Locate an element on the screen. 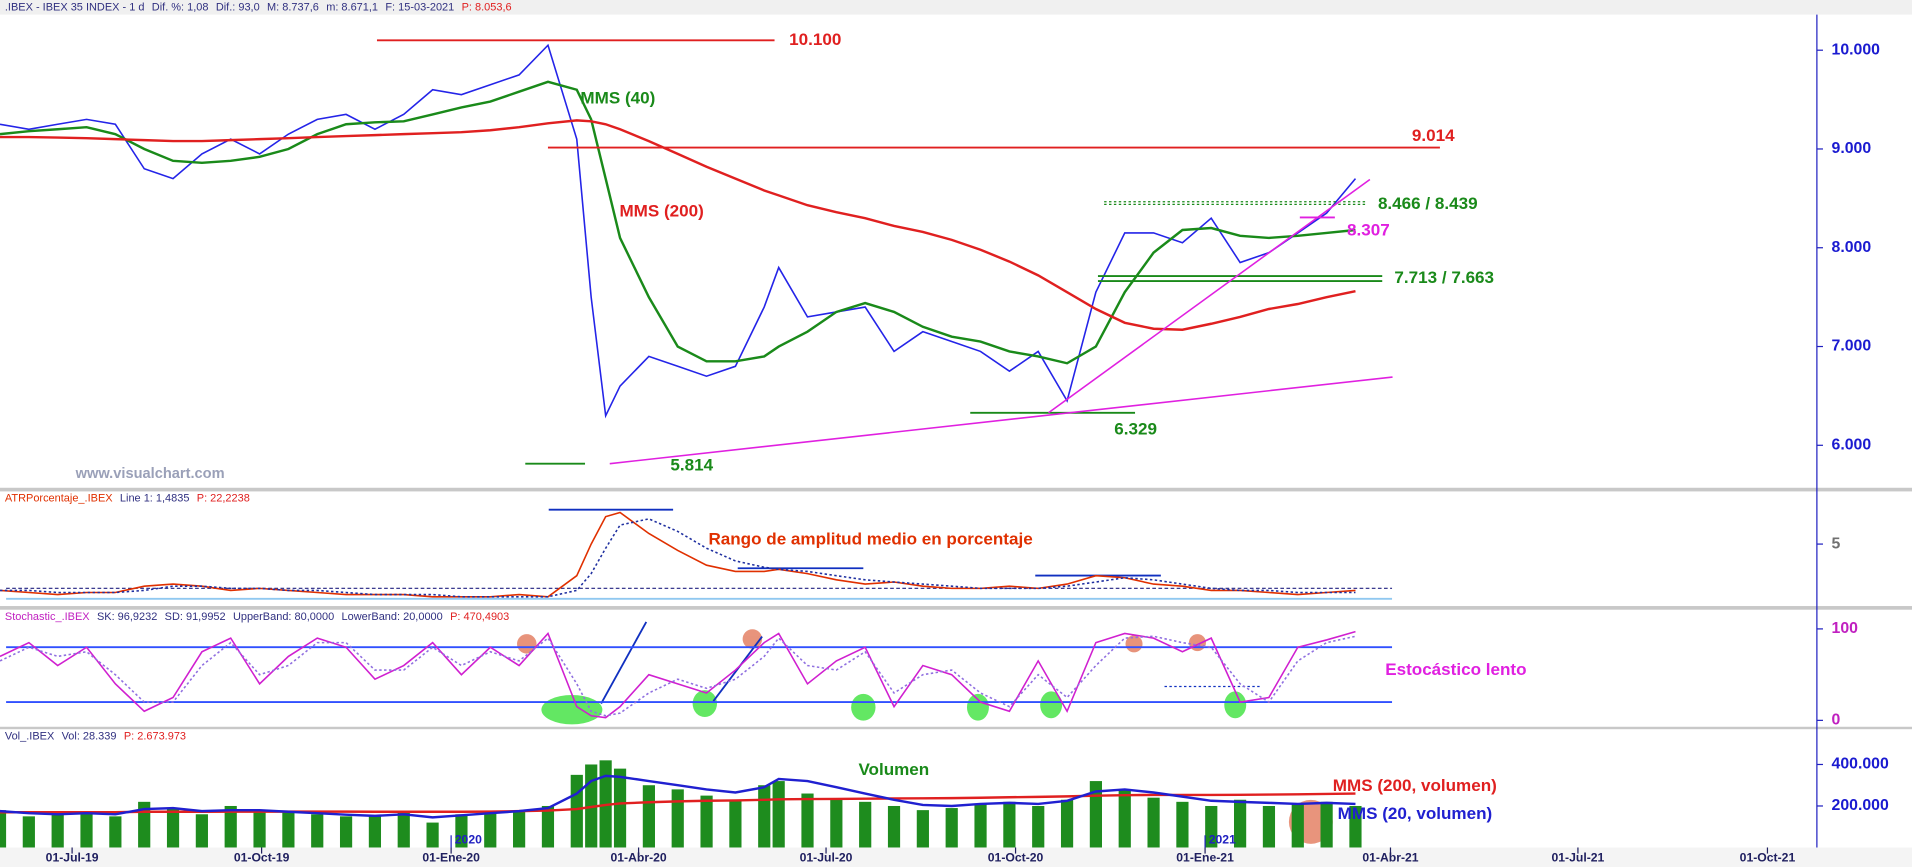 The height and width of the screenshot is (867, 1912). level-label: 6.329 is located at coordinates (1135, 428).